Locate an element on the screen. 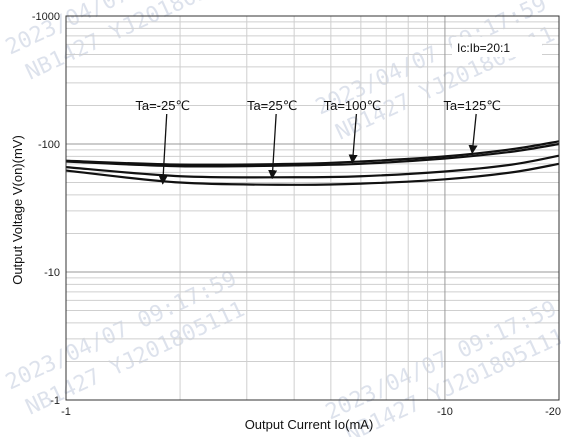 This screenshot has width=561, height=437. x-tick-labels: -1 -10 -20 is located at coordinates (311, 412).